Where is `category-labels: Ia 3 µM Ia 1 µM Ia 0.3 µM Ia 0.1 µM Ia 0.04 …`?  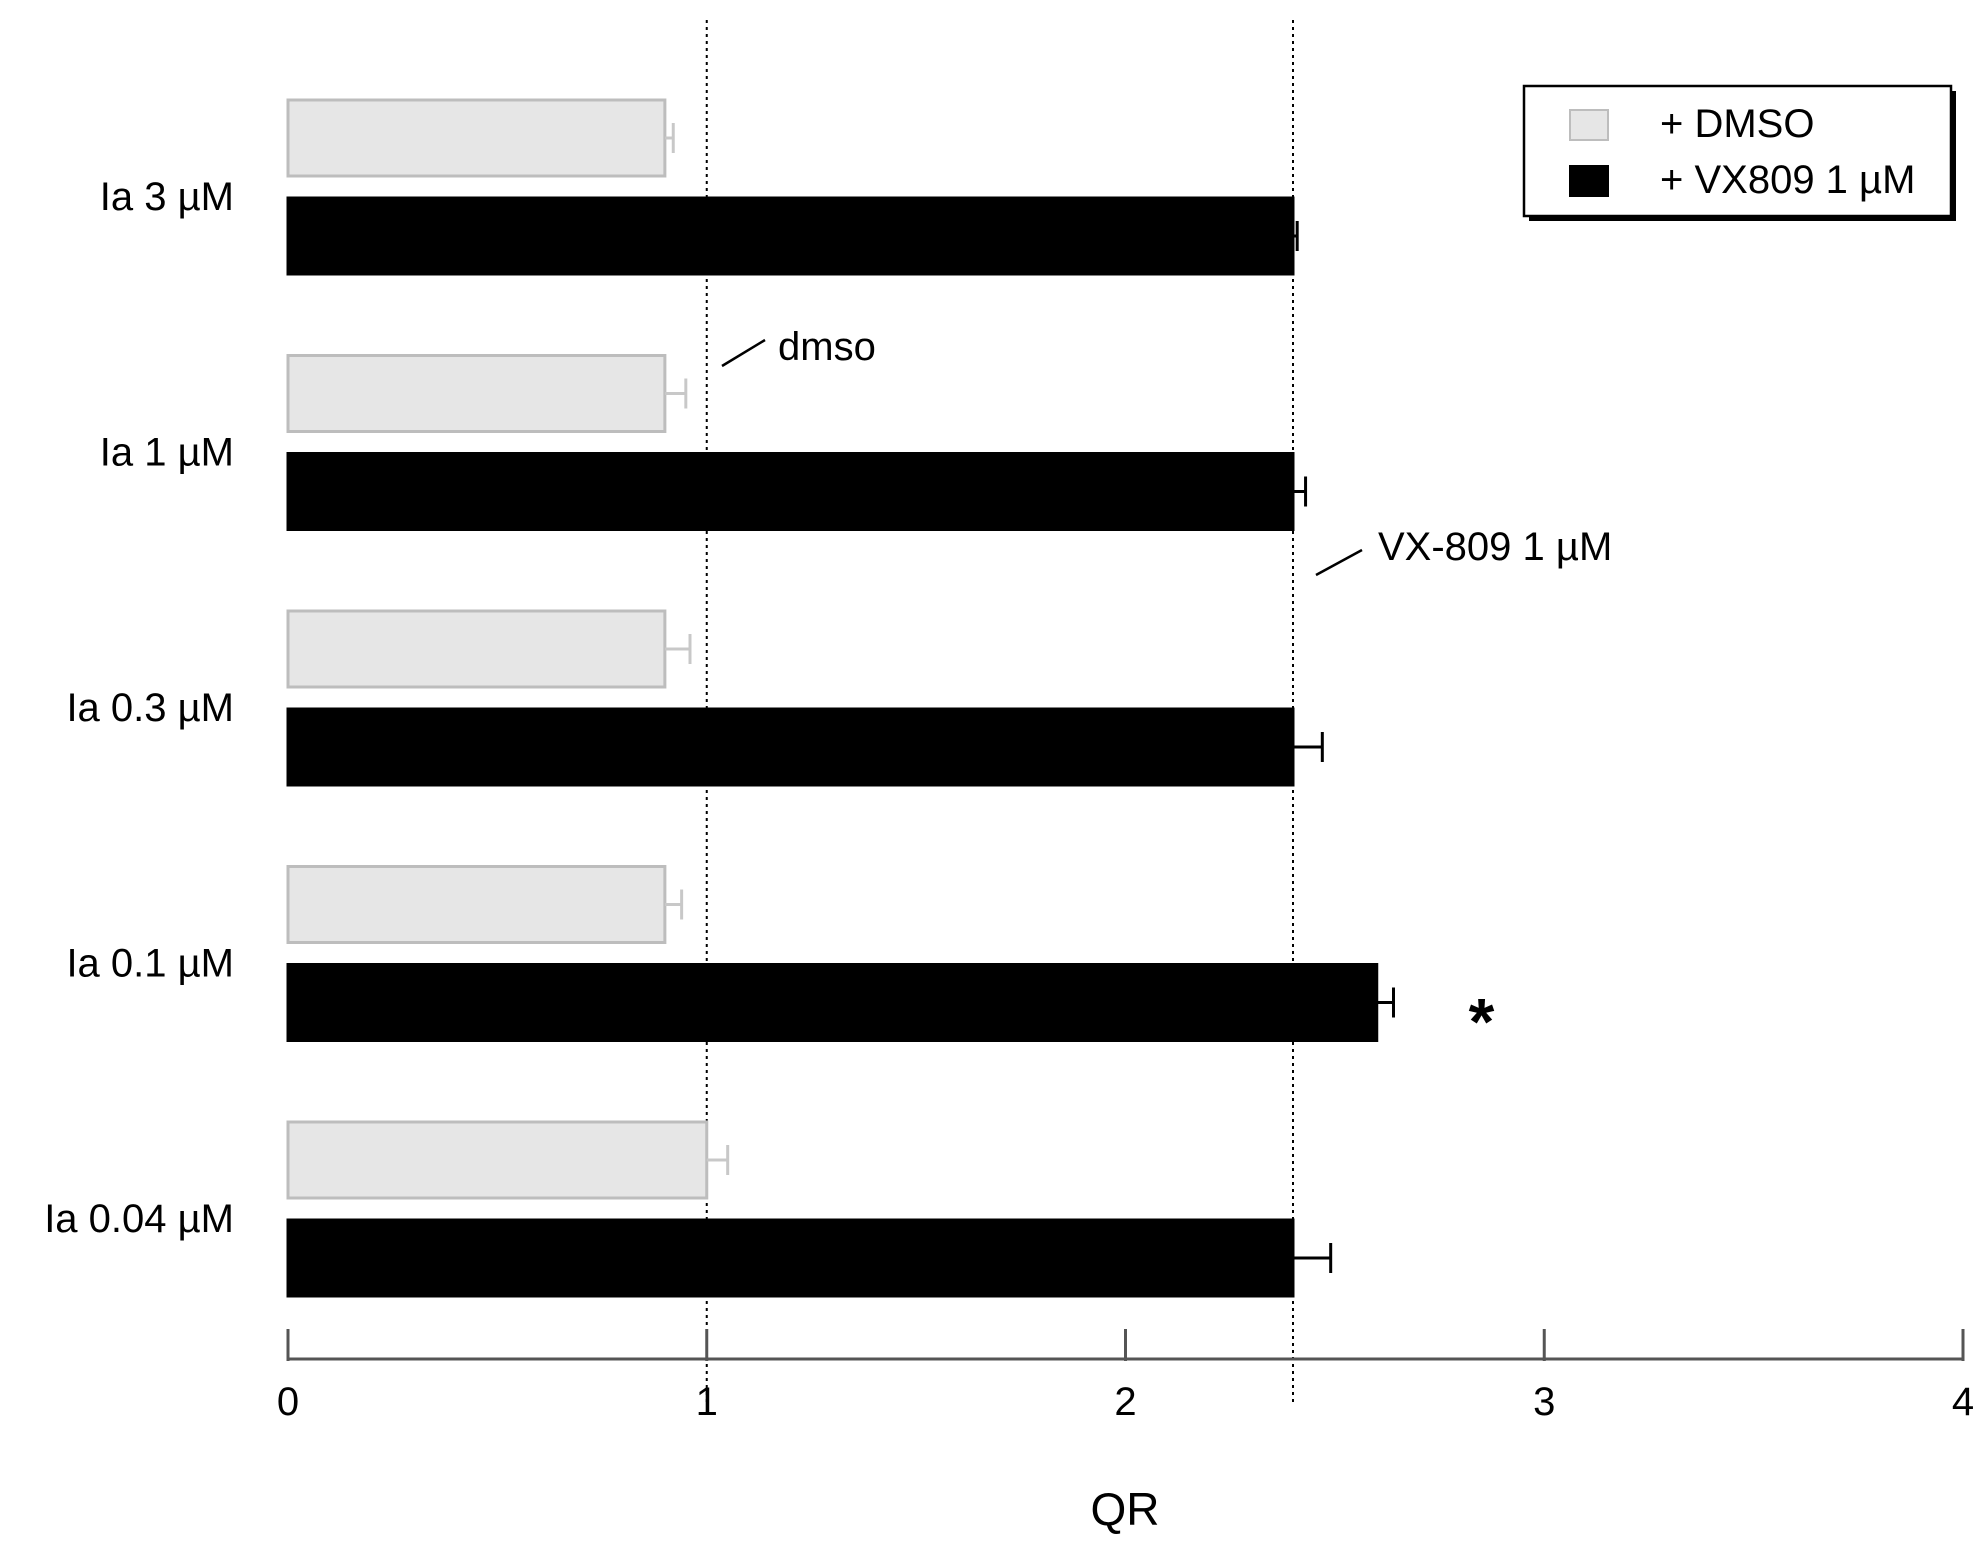 category-labels: Ia 3 µM Ia 1 µM Ia 0.3 µM Ia 0.1 µM Ia 0.04 … is located at coordinates (139, 708).